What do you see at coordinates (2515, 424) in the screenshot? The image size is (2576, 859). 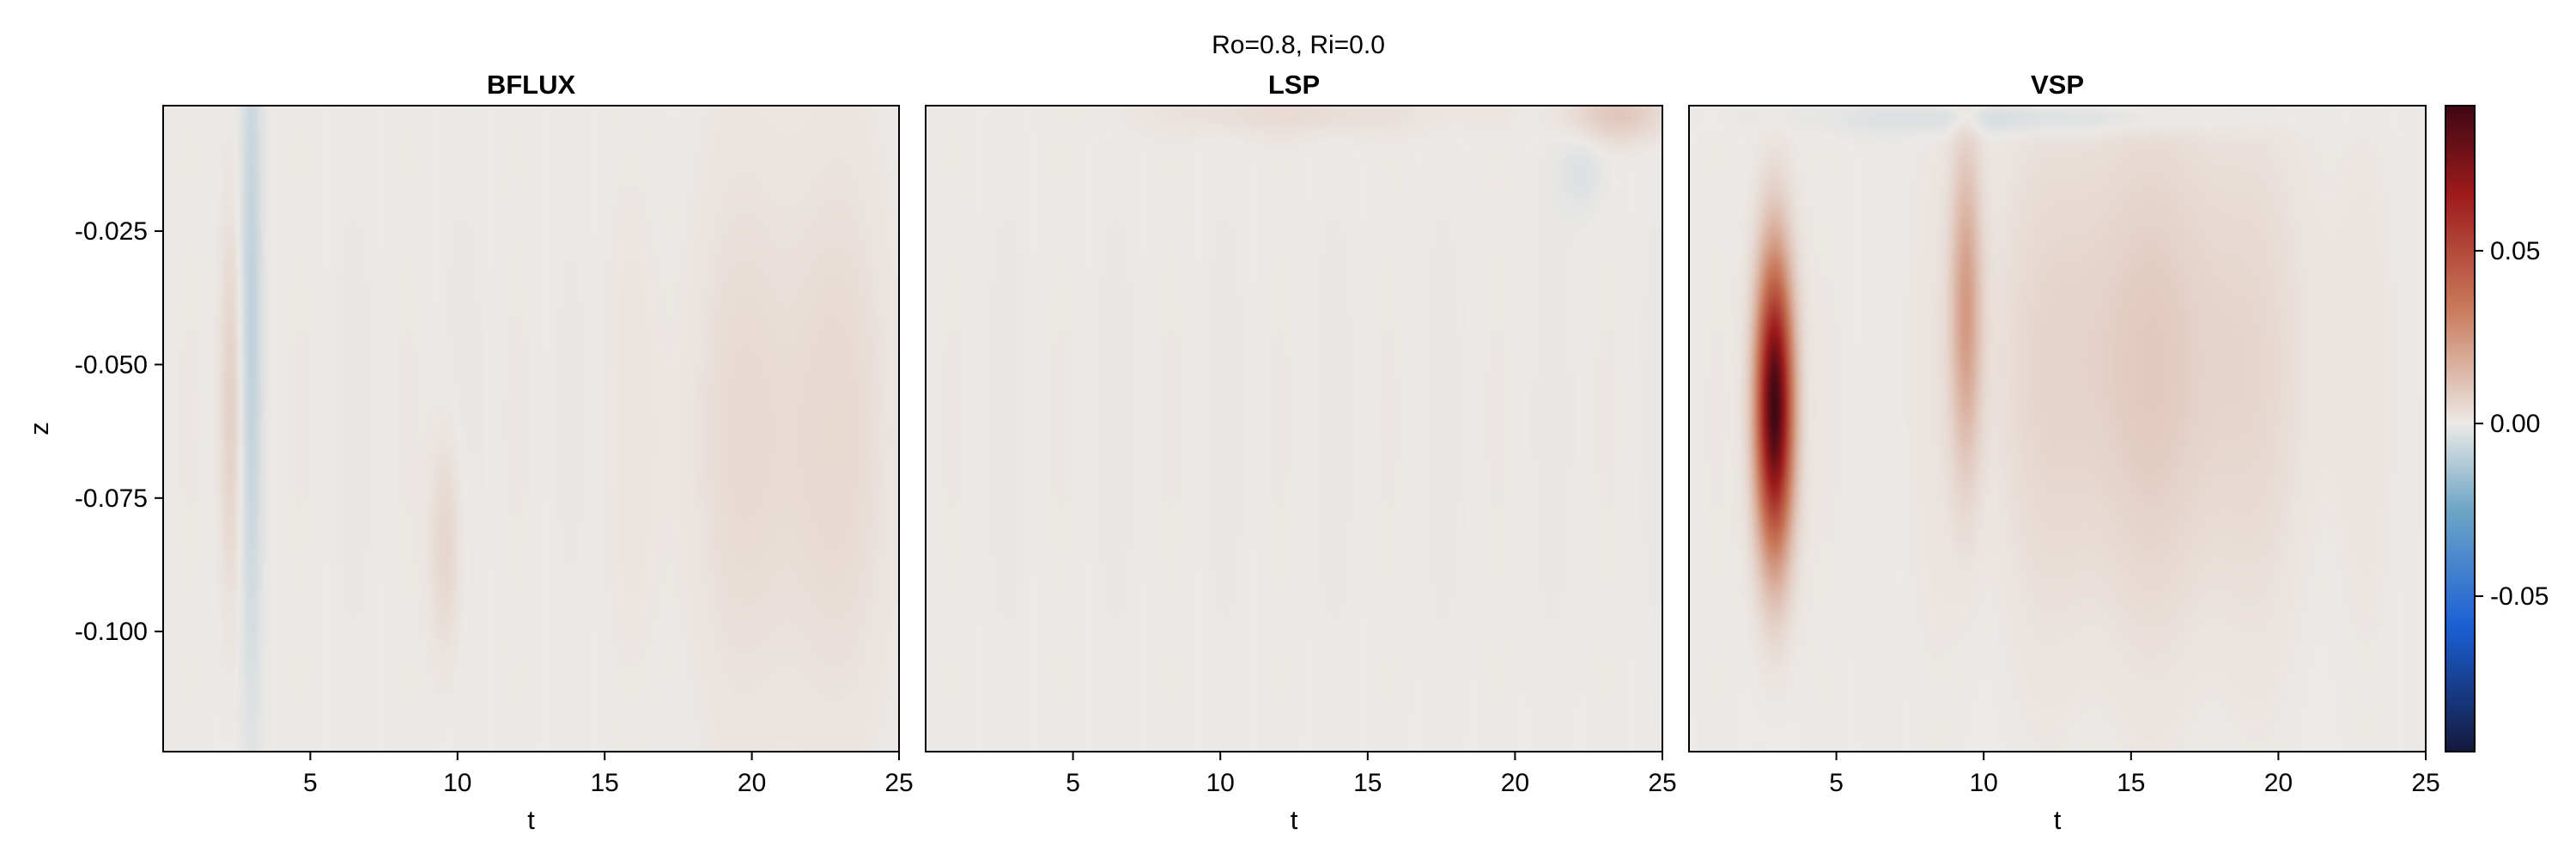 I see `colorbar-tick-label: 0.00` at bounding box center [2515, 424].